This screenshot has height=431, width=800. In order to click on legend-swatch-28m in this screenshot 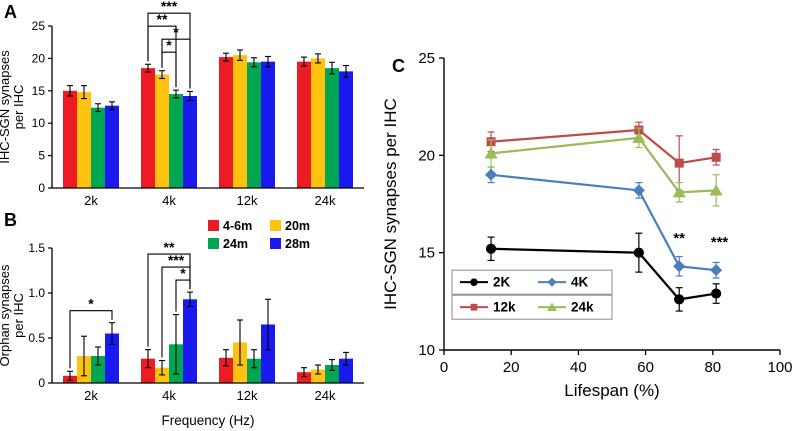, I will do `click(275, 243)`.